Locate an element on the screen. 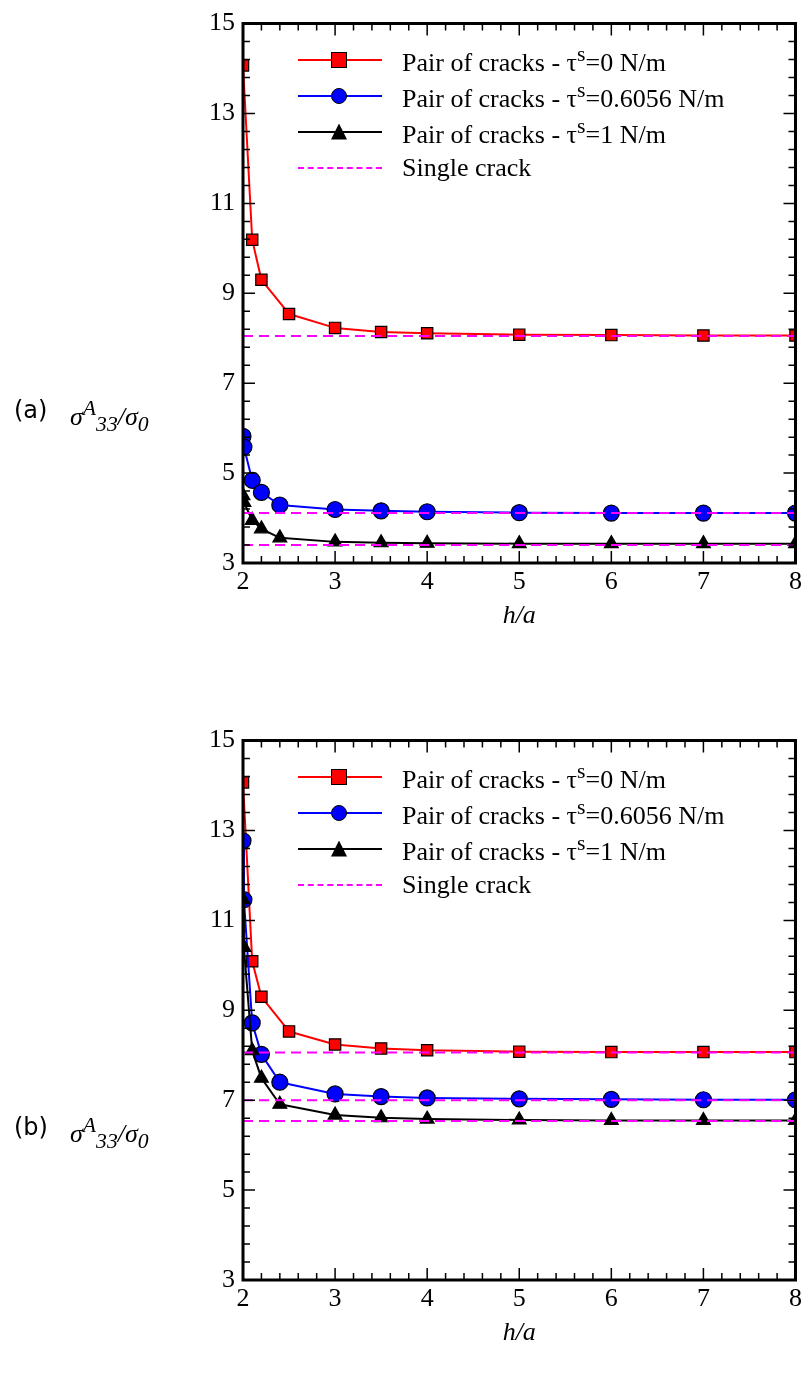 The height and width of the screenshot is (1384, 806). text: (a) is located at coordinates (31, 410).